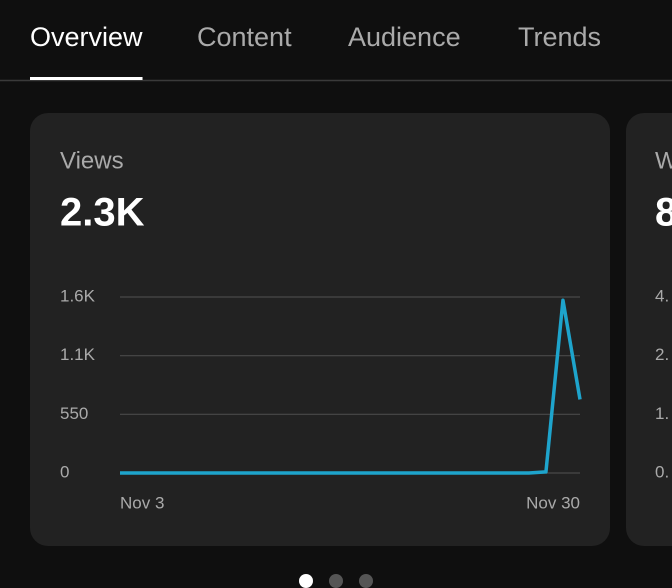 Image resolution: width=672 pixels, height=588 pixels. I want to click on next-card, so click(649, 329).